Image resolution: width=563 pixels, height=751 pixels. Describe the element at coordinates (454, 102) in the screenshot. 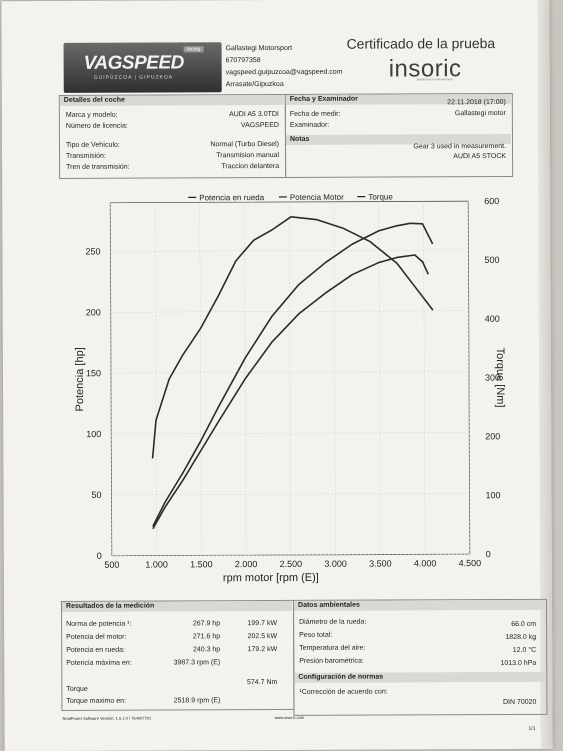

I see `exam-date-value: 22.11.2018 (17:00)` at that location.